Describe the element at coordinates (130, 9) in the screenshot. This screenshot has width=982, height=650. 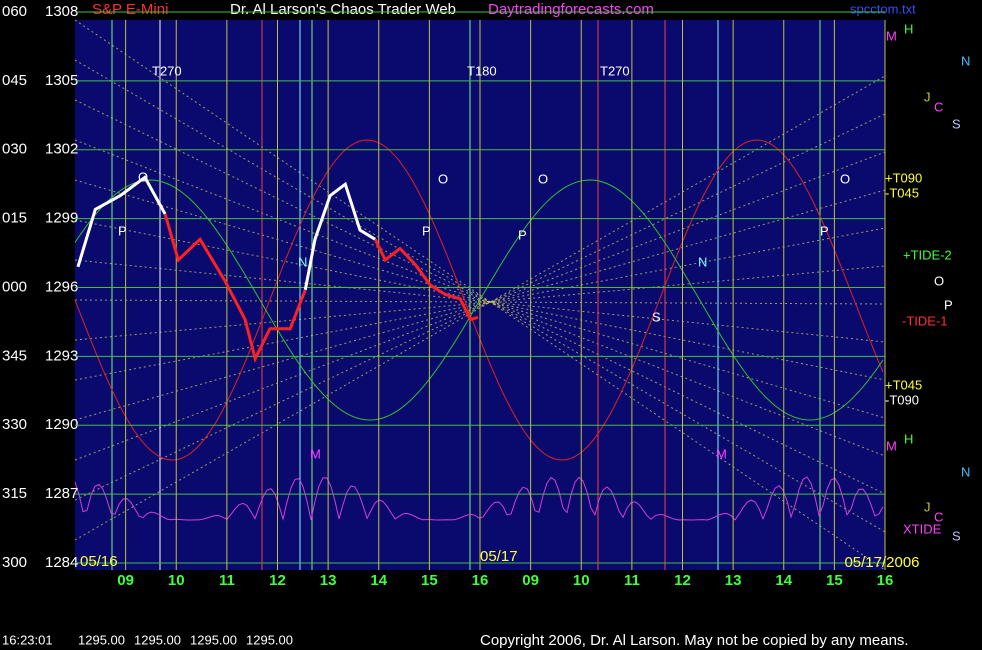
I see `chart-subtitle: S&P E-Mini` at that location.